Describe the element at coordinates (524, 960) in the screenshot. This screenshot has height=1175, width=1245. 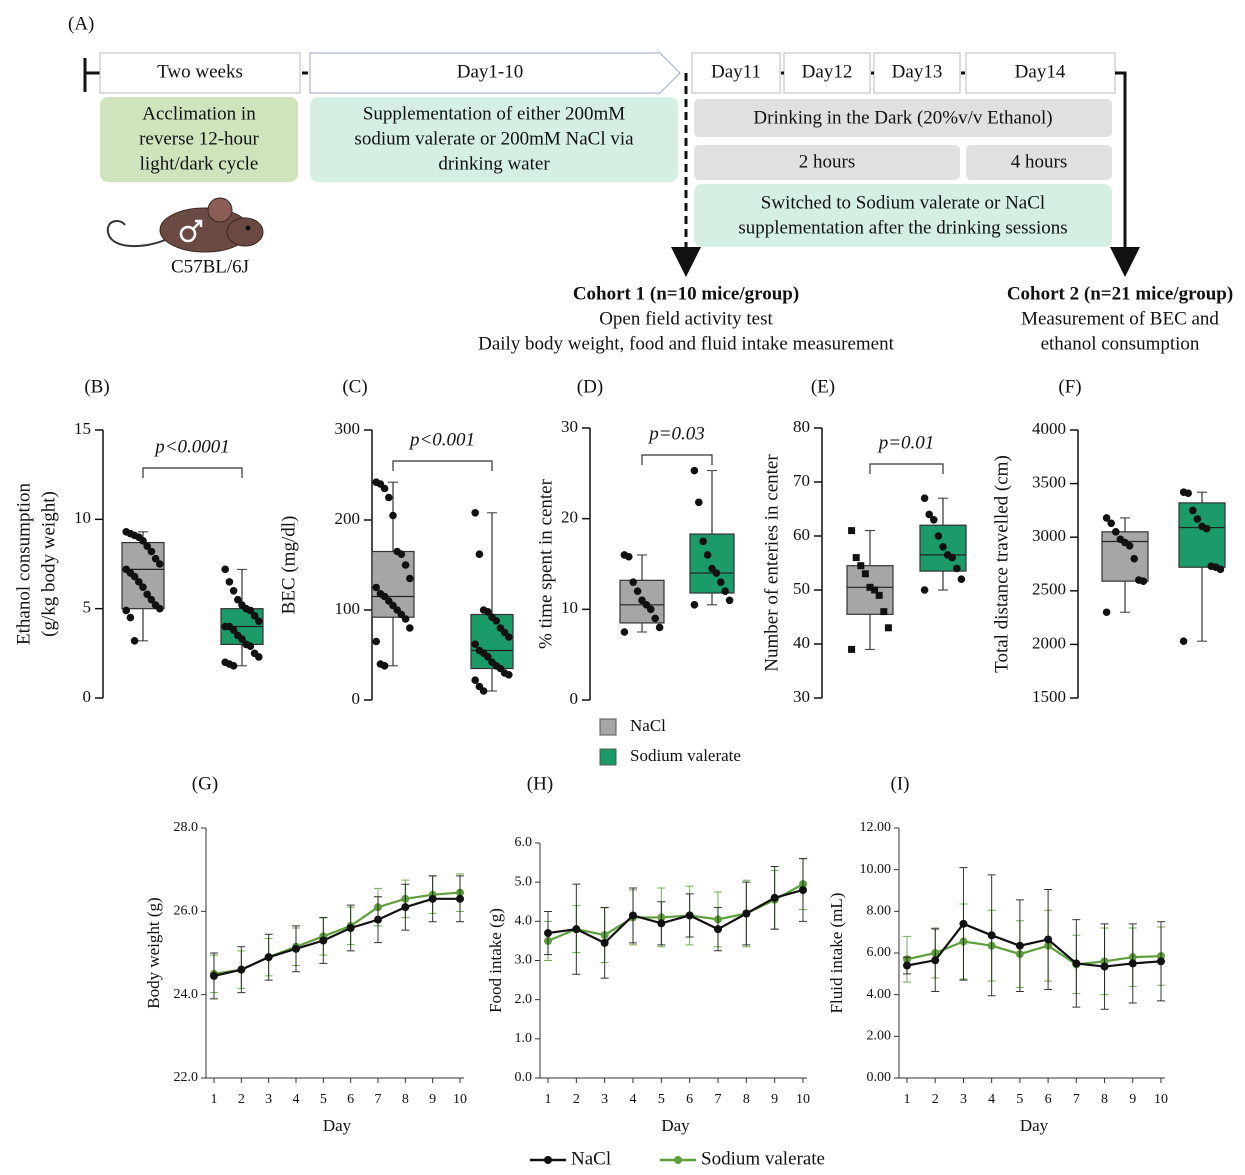
I see `y-tick-label: 3.0` at that location.